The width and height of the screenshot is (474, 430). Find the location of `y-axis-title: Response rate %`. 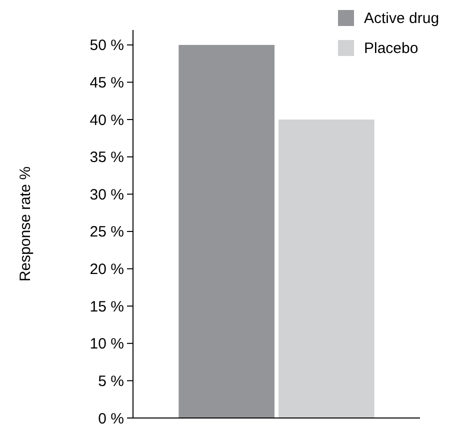

y-axis-title: Response rate % is located at coordinates (25, 224).